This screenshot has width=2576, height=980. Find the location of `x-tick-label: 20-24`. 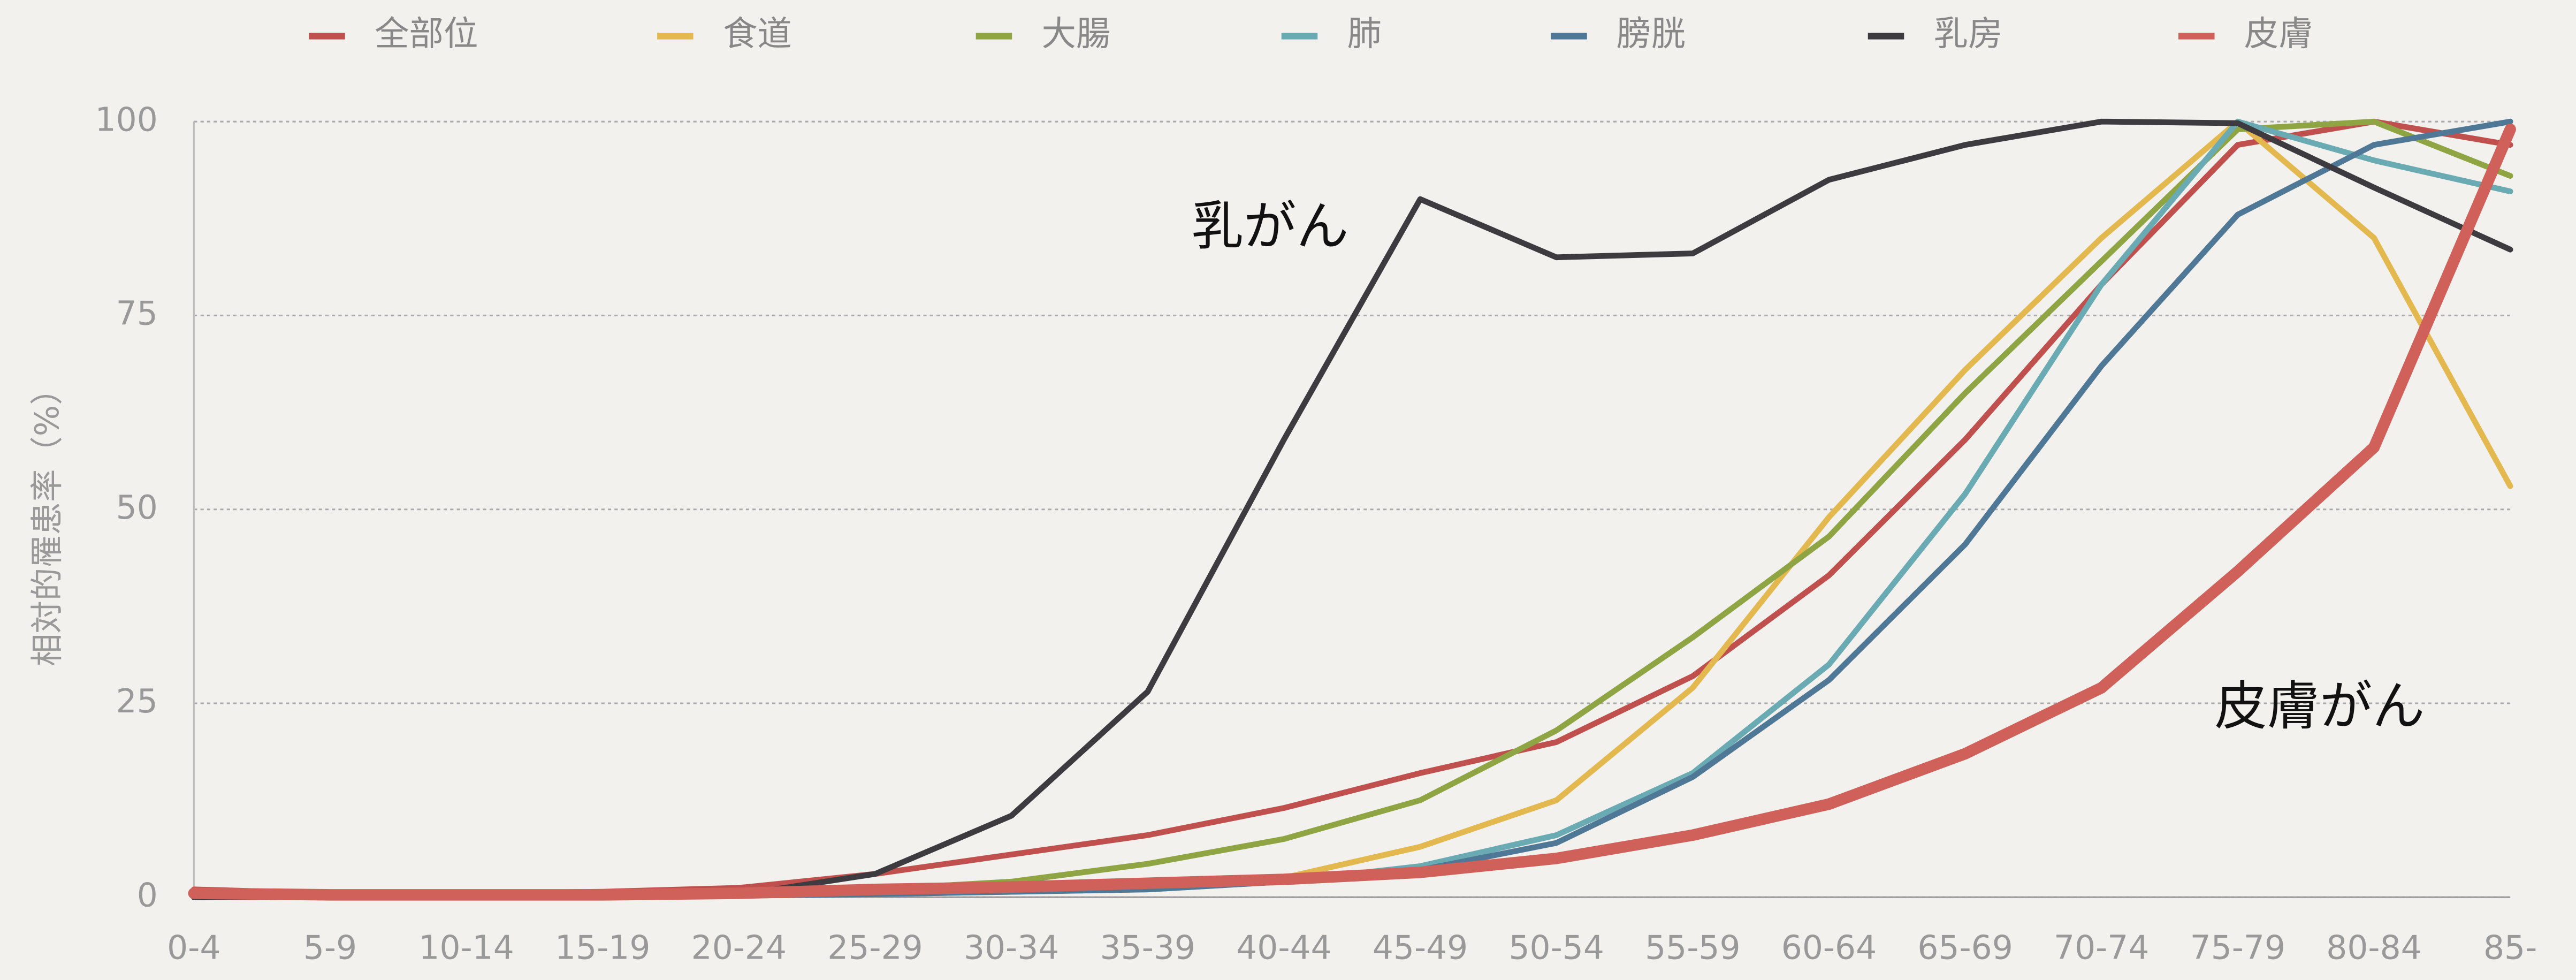

x-tick-label: 20-24 is located at coordinates (739, 948).